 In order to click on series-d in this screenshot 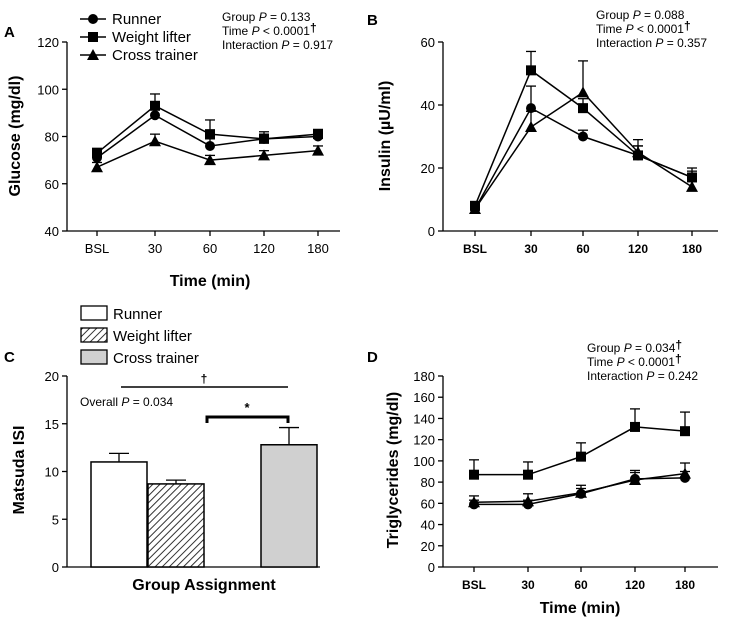, I will do `click(579, 459)`.